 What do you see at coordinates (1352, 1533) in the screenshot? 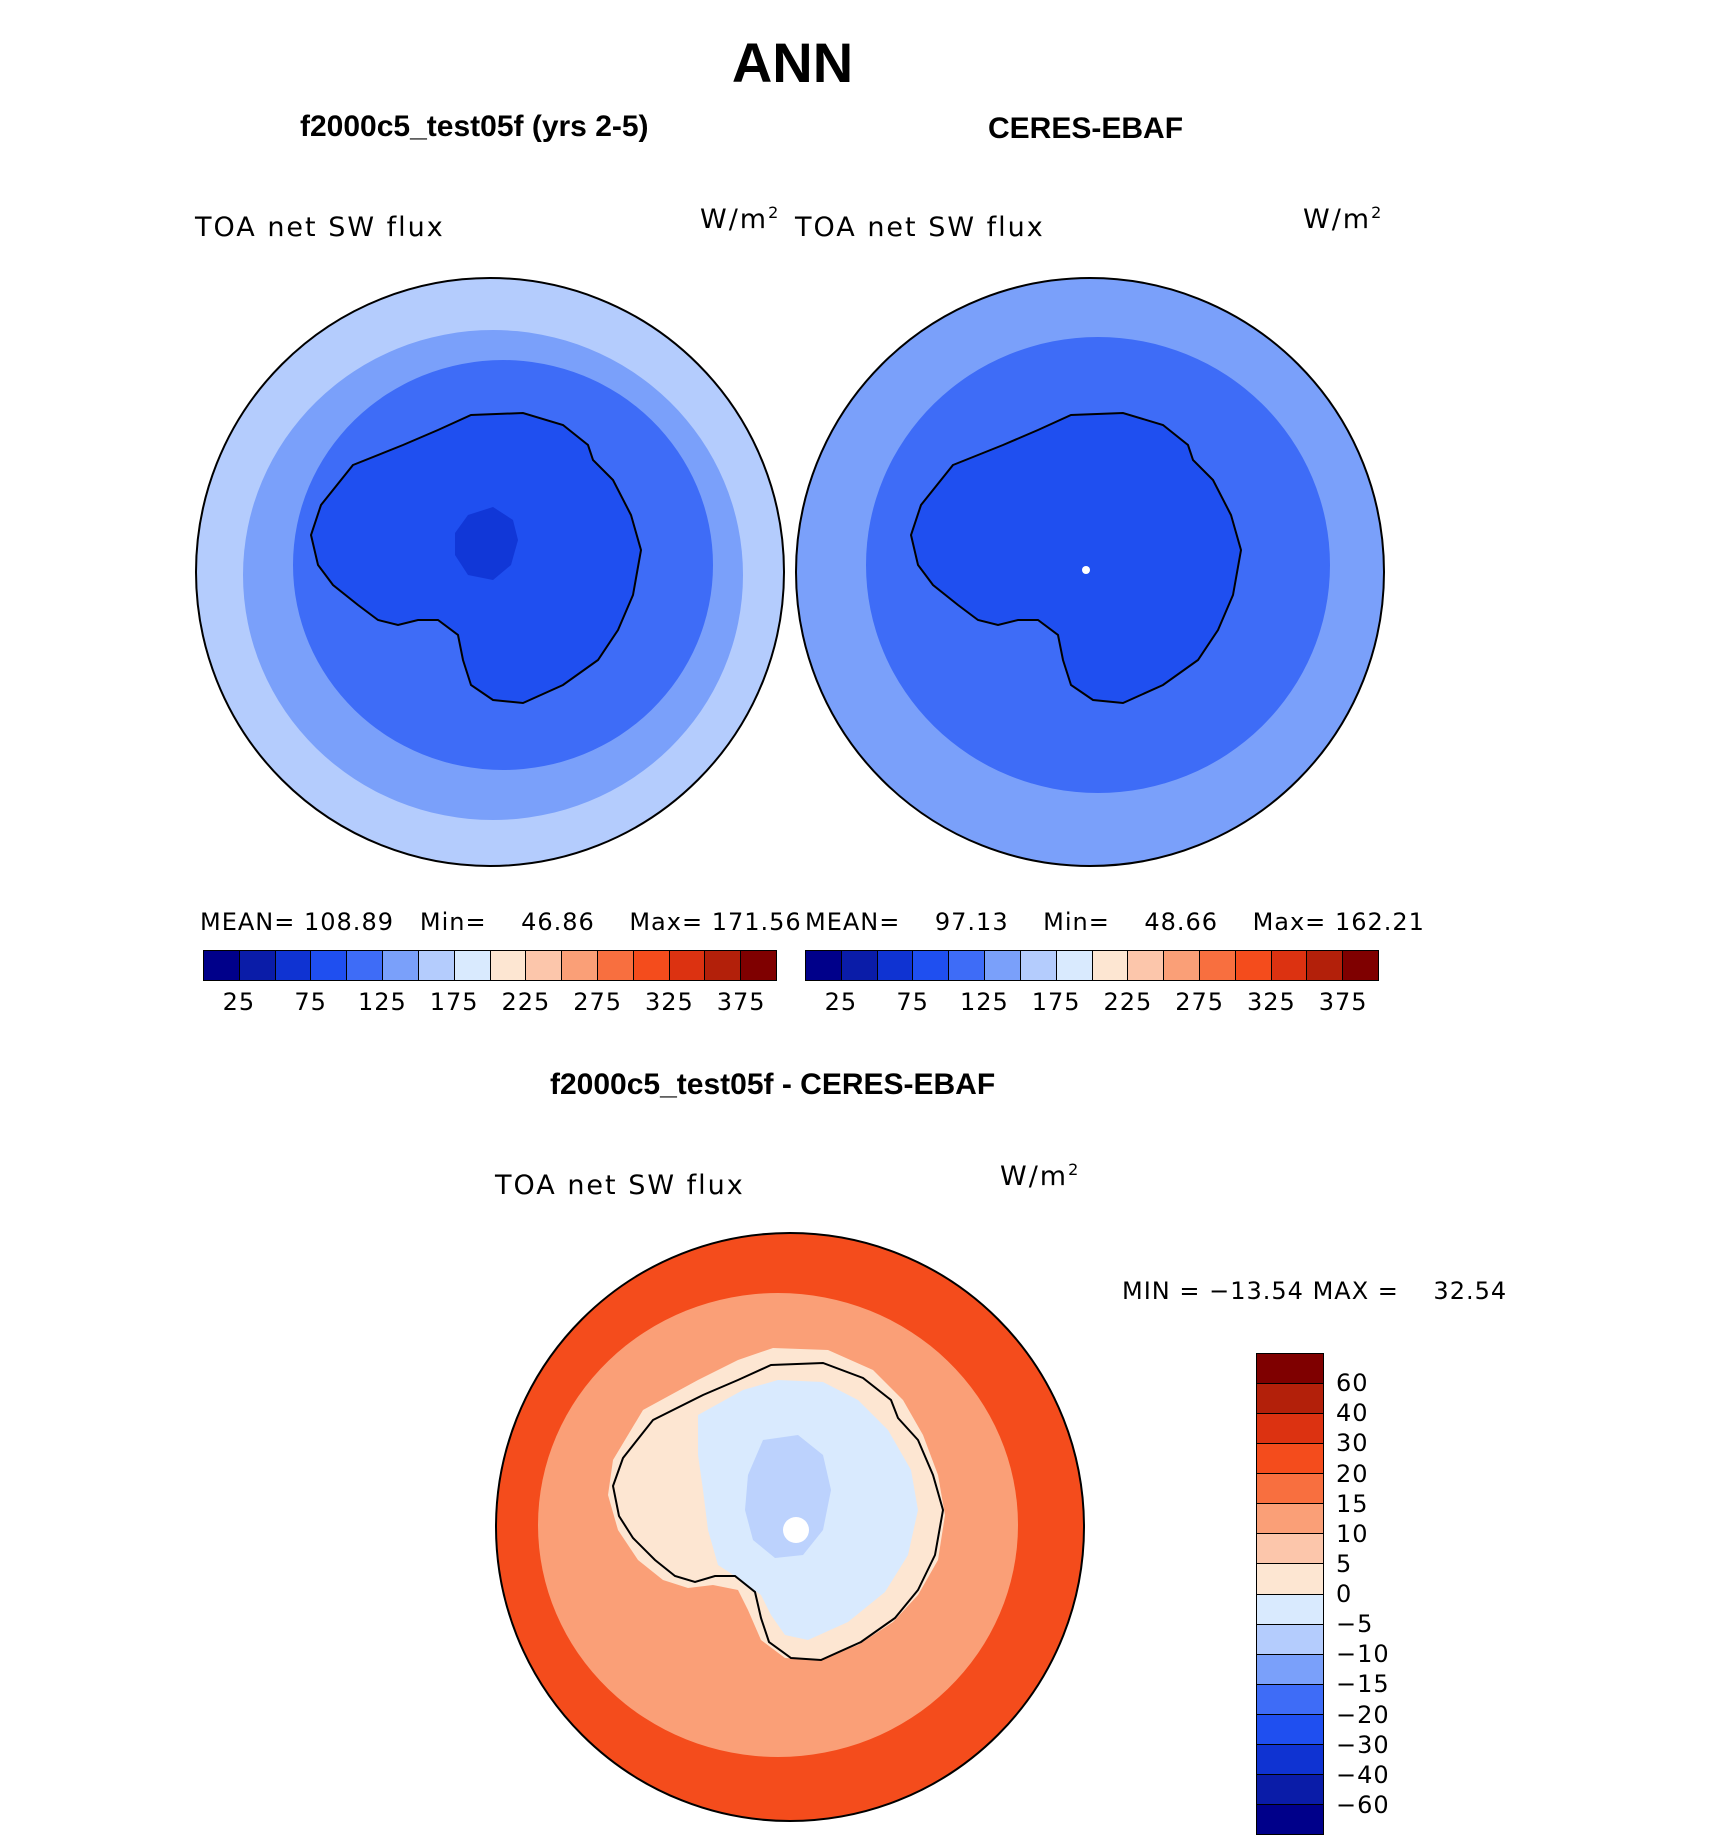
I see `panel-3-colorbar-tick-label: 10` at bounding box center [1352, 1533].